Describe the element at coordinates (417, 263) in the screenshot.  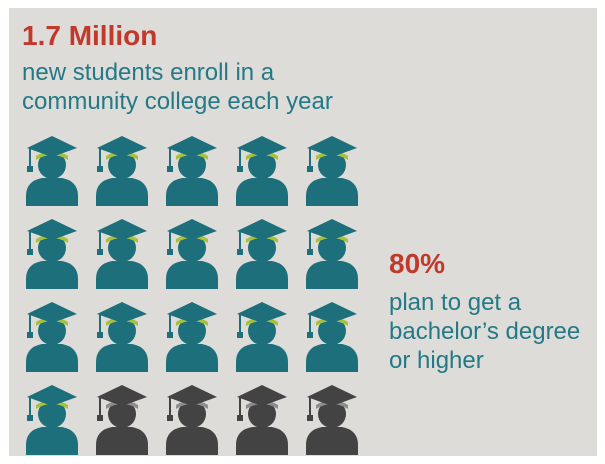
I see `bachelor-percent: 80%` at that location.